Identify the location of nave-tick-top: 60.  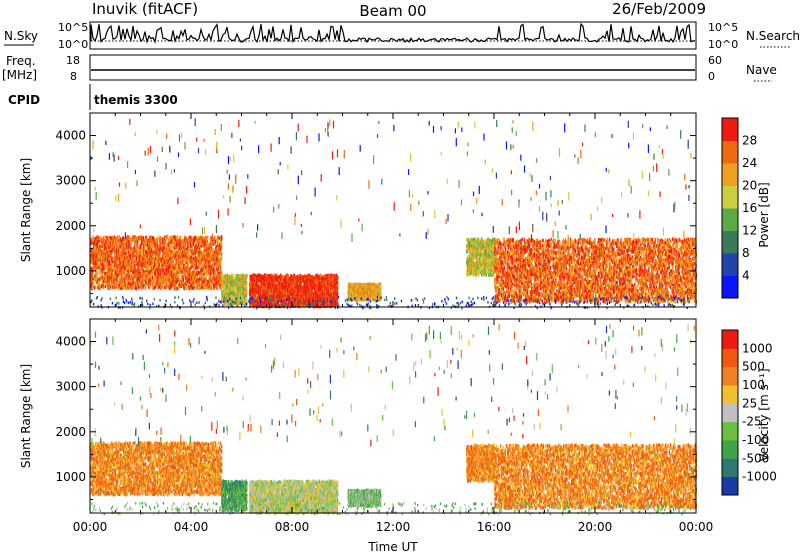
(715, 60).